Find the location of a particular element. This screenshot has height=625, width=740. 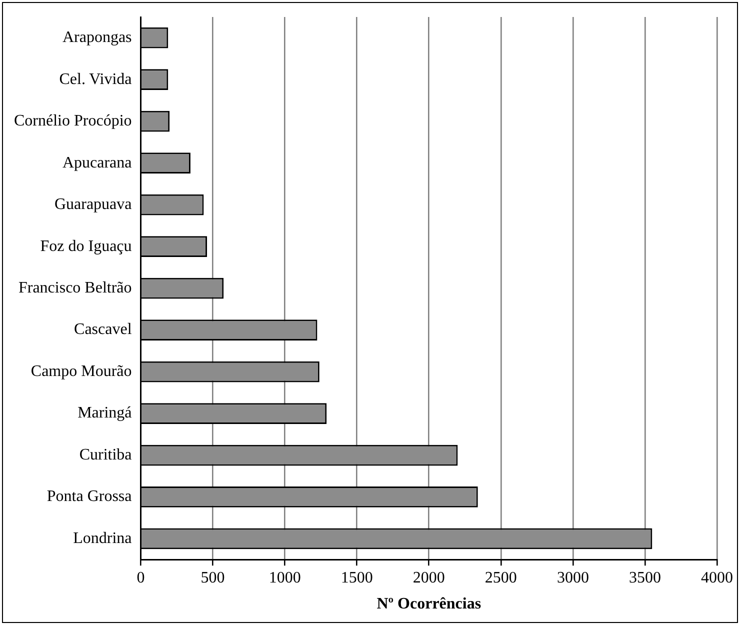

x-tick-label: 1000 is located at coordinates (284, 577).